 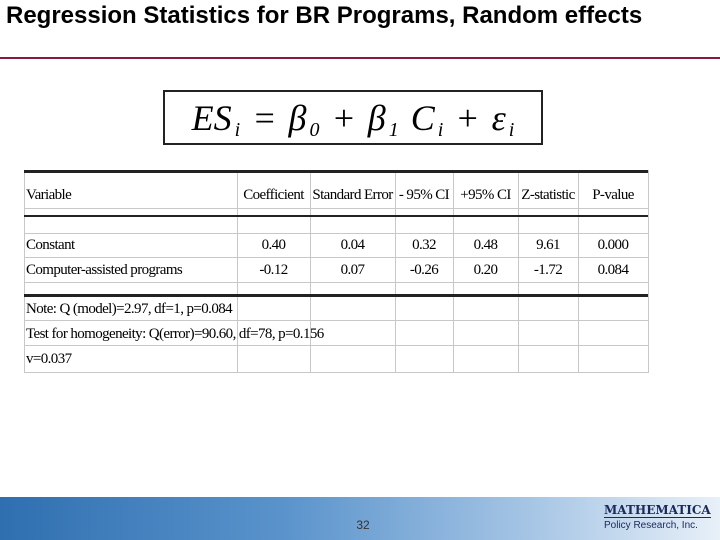 I want to click on table-cell: 0.20, so click(x=485, y=270).